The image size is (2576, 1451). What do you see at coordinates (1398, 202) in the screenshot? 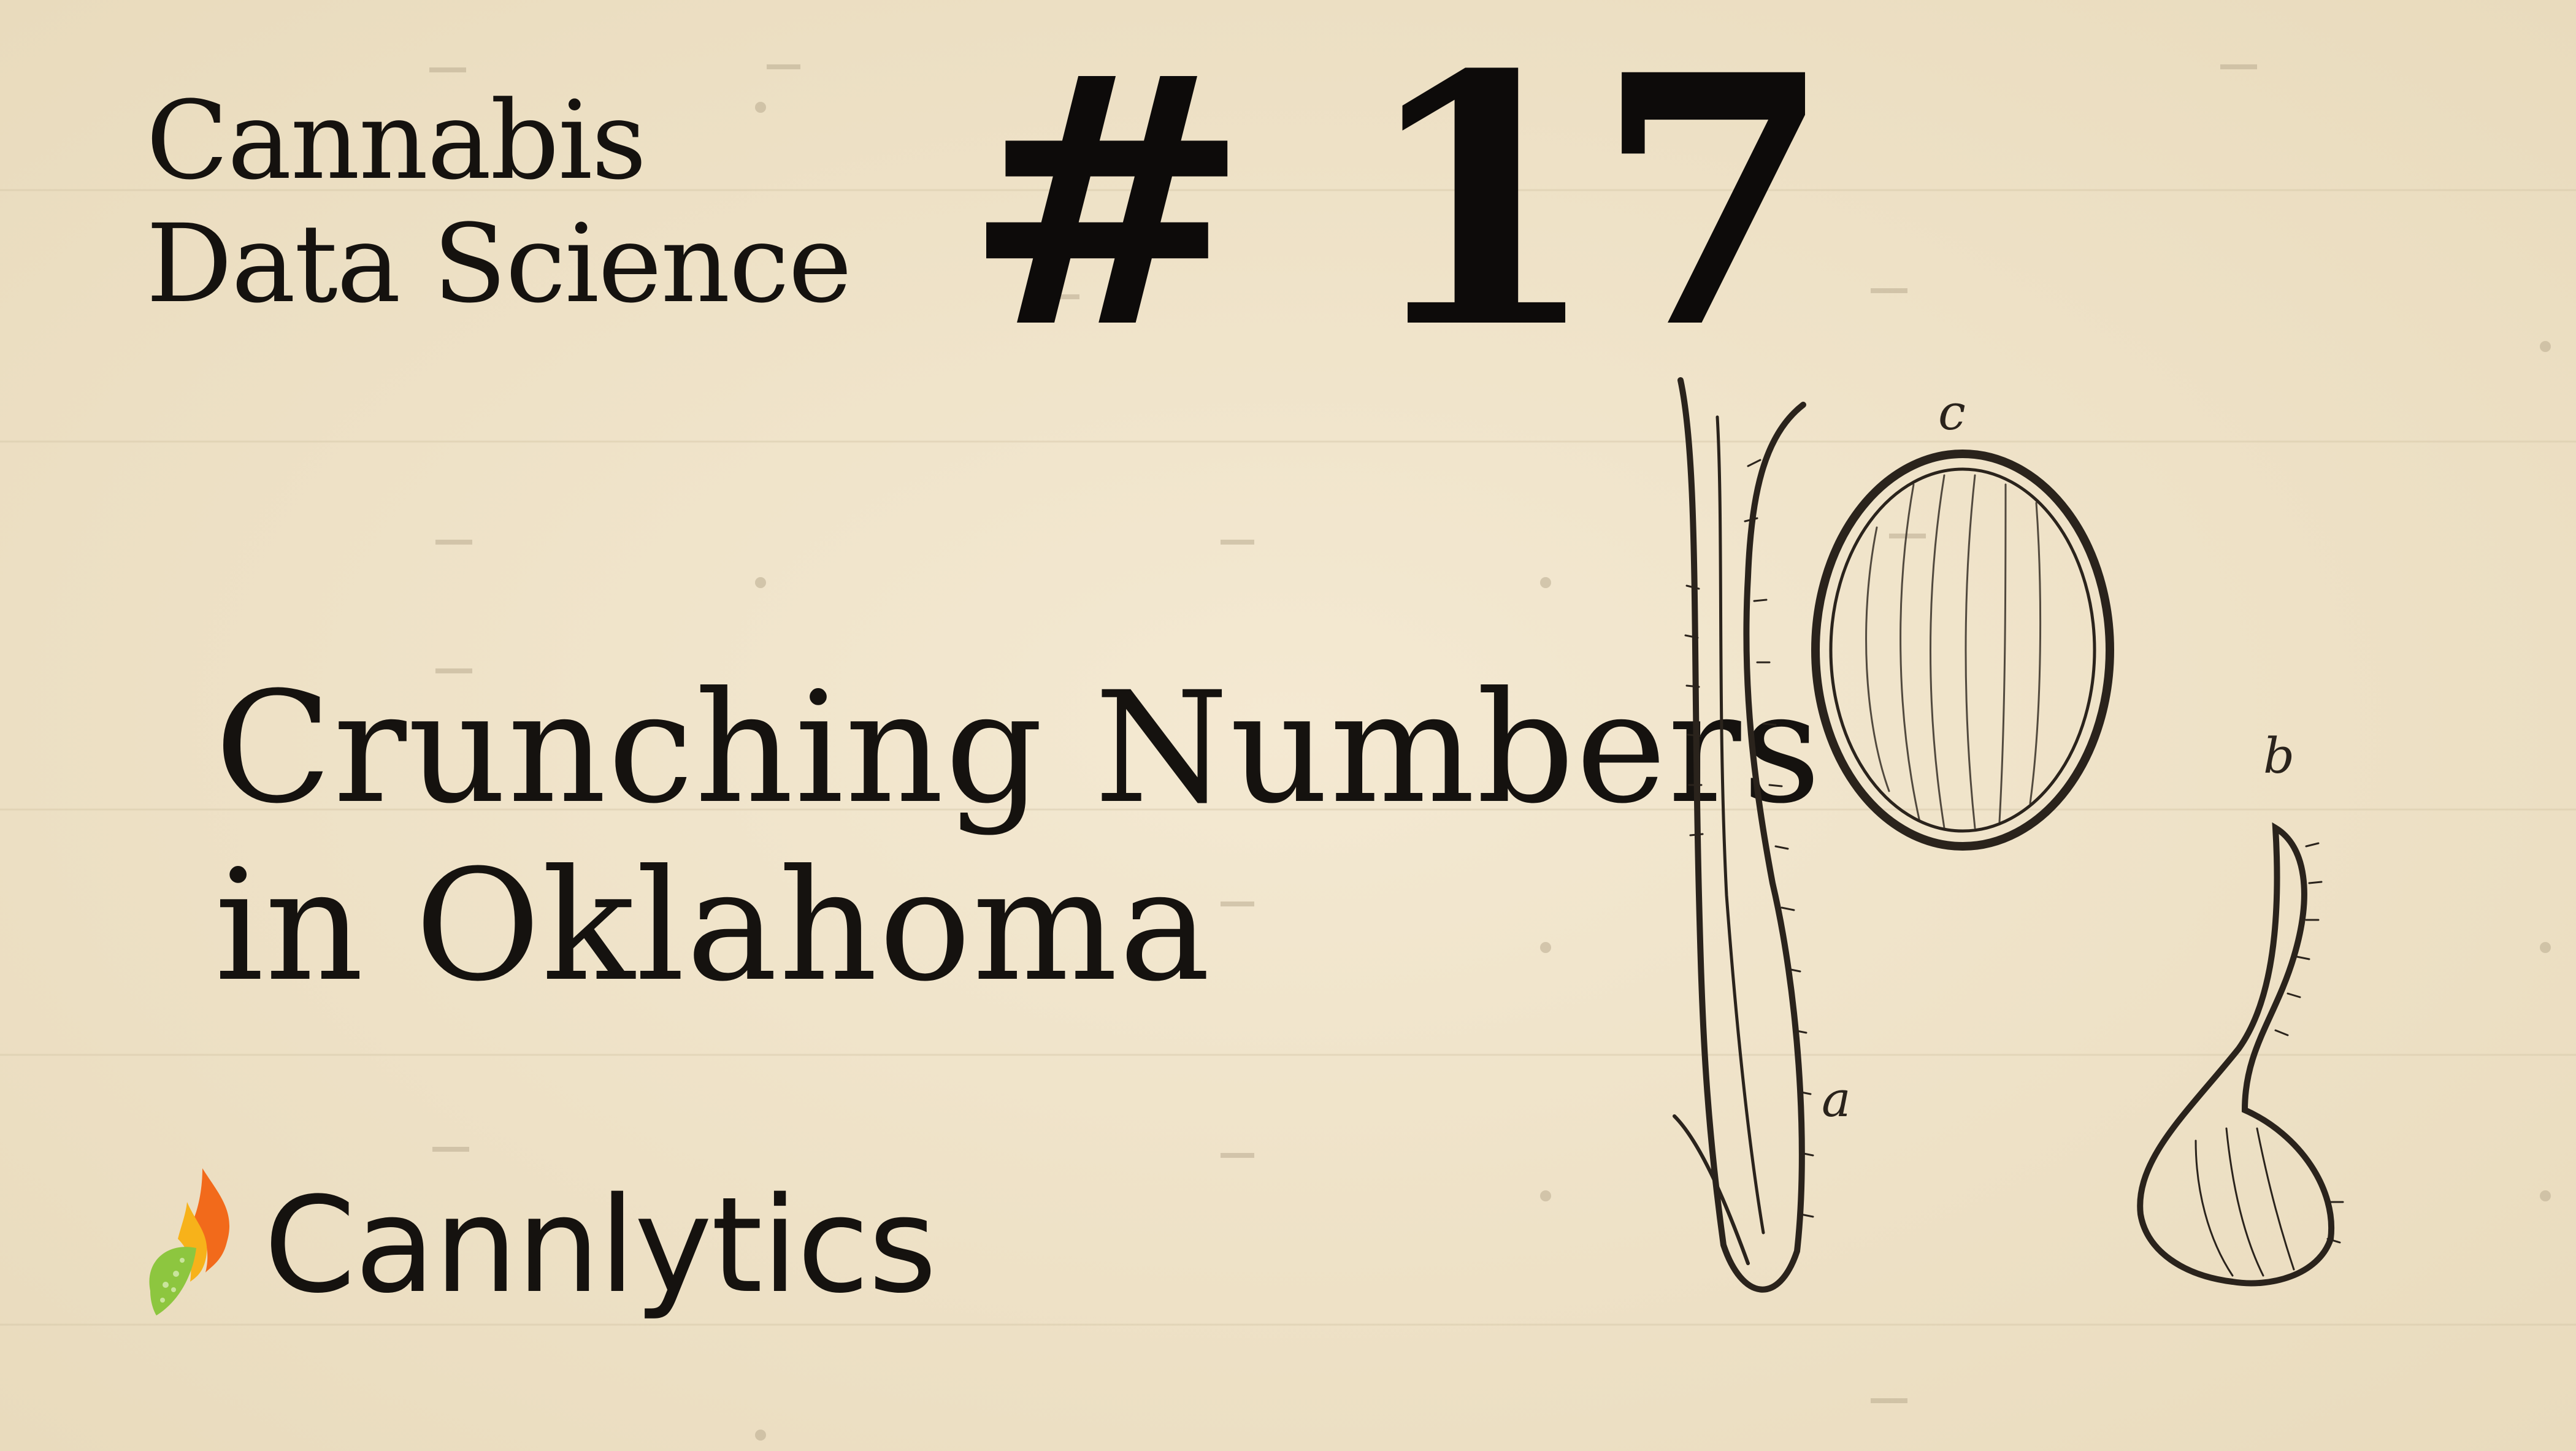
I see `episode-number: # 17` at bounding box center [1398, 202].